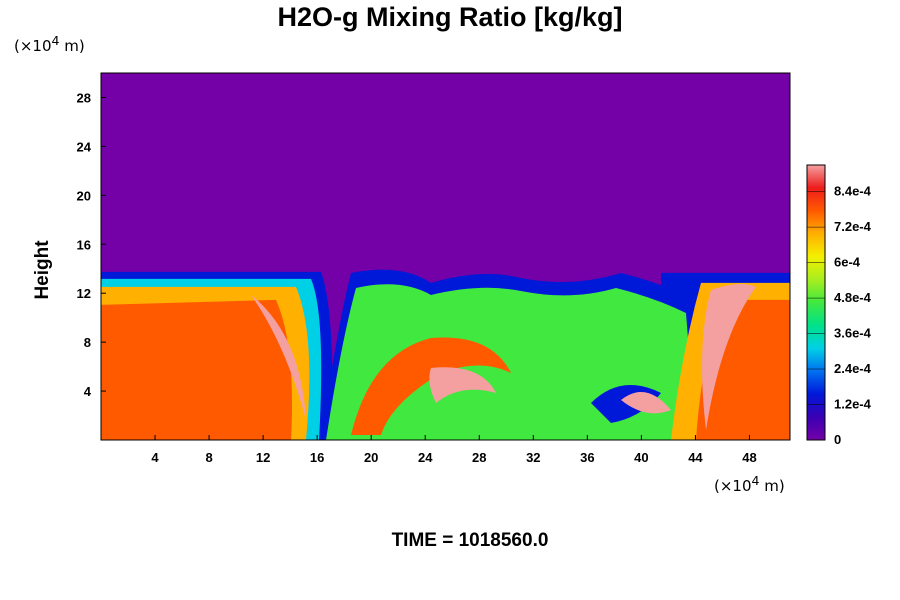 Image resolution: width=900 pixels, height=600 pixels. Describe the element at coordinates (587, 457) in the screenshot. I see `x-tick-label: 36` at that location.